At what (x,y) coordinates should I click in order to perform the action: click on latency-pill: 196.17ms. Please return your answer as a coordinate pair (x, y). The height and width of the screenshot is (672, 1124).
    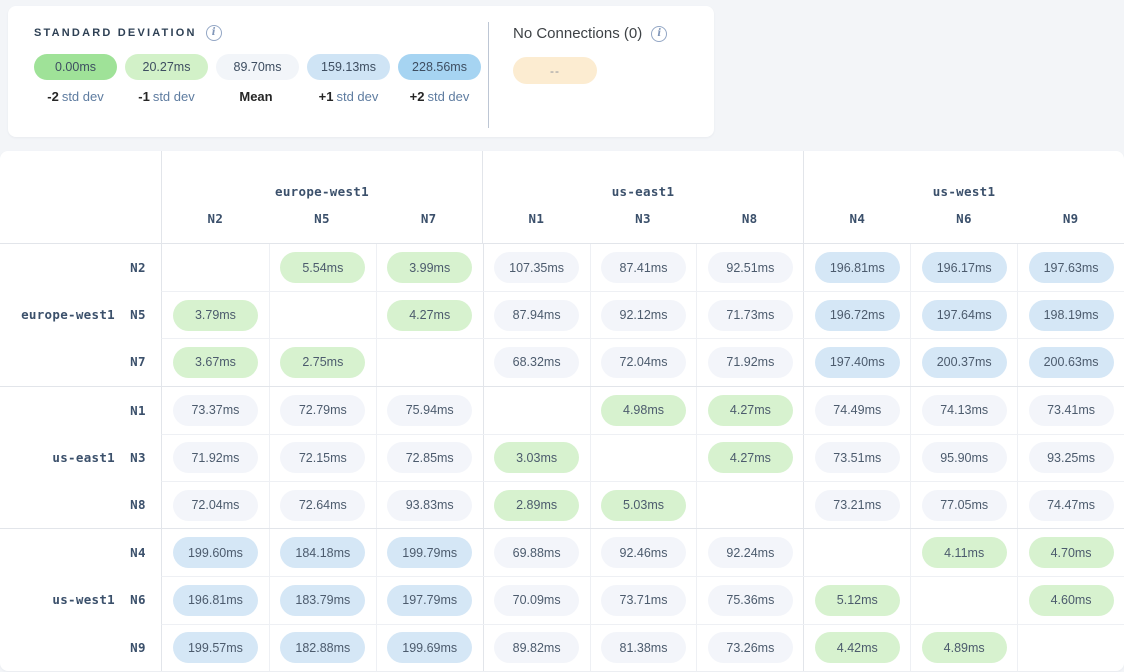
    Looking at the image, I should click on (964, 268).